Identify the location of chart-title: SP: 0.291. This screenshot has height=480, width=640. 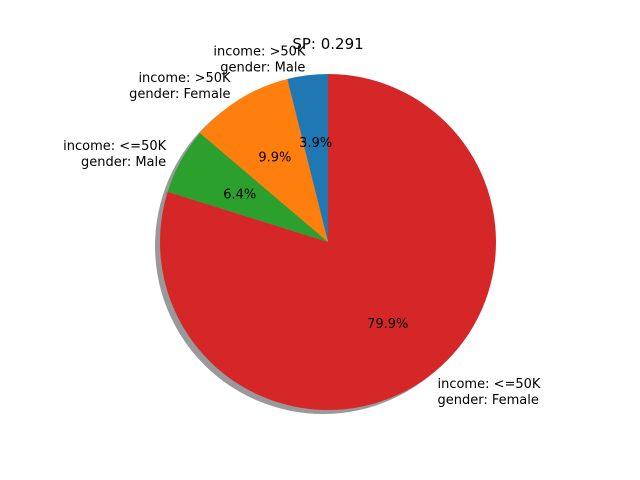
(327, 44).